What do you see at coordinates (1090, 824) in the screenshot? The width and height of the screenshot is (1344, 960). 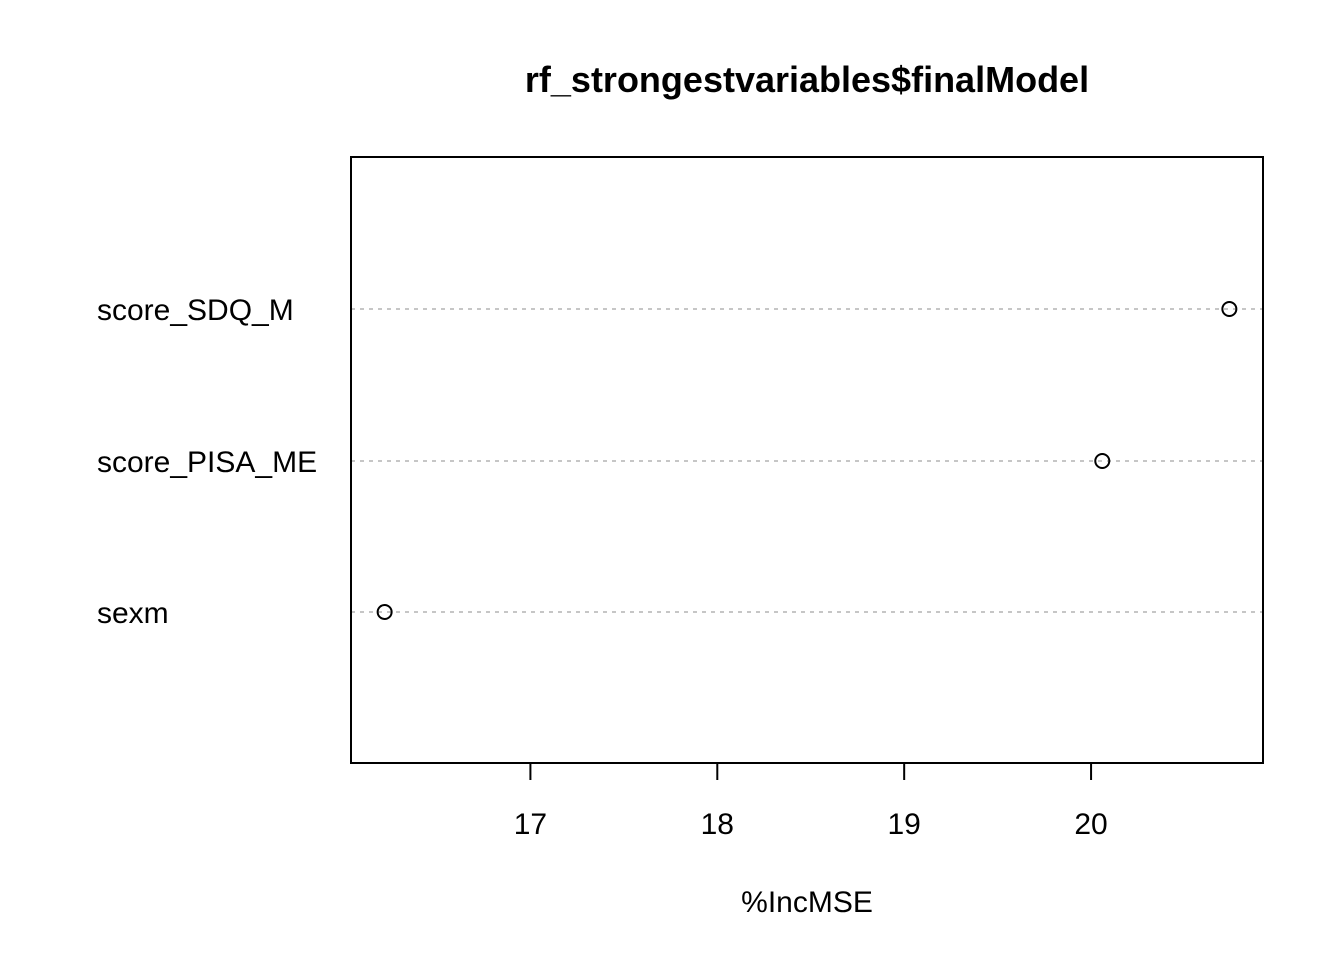 I see `x-tick-label: 20` at bounding box center [1090, 824].